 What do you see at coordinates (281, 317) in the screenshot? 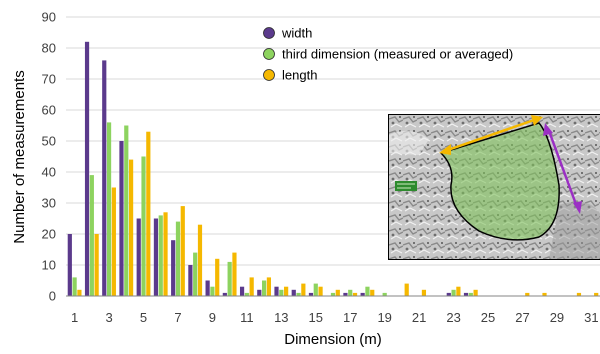
I see `x-tick-label: 13` at bounding box center [281, 317].